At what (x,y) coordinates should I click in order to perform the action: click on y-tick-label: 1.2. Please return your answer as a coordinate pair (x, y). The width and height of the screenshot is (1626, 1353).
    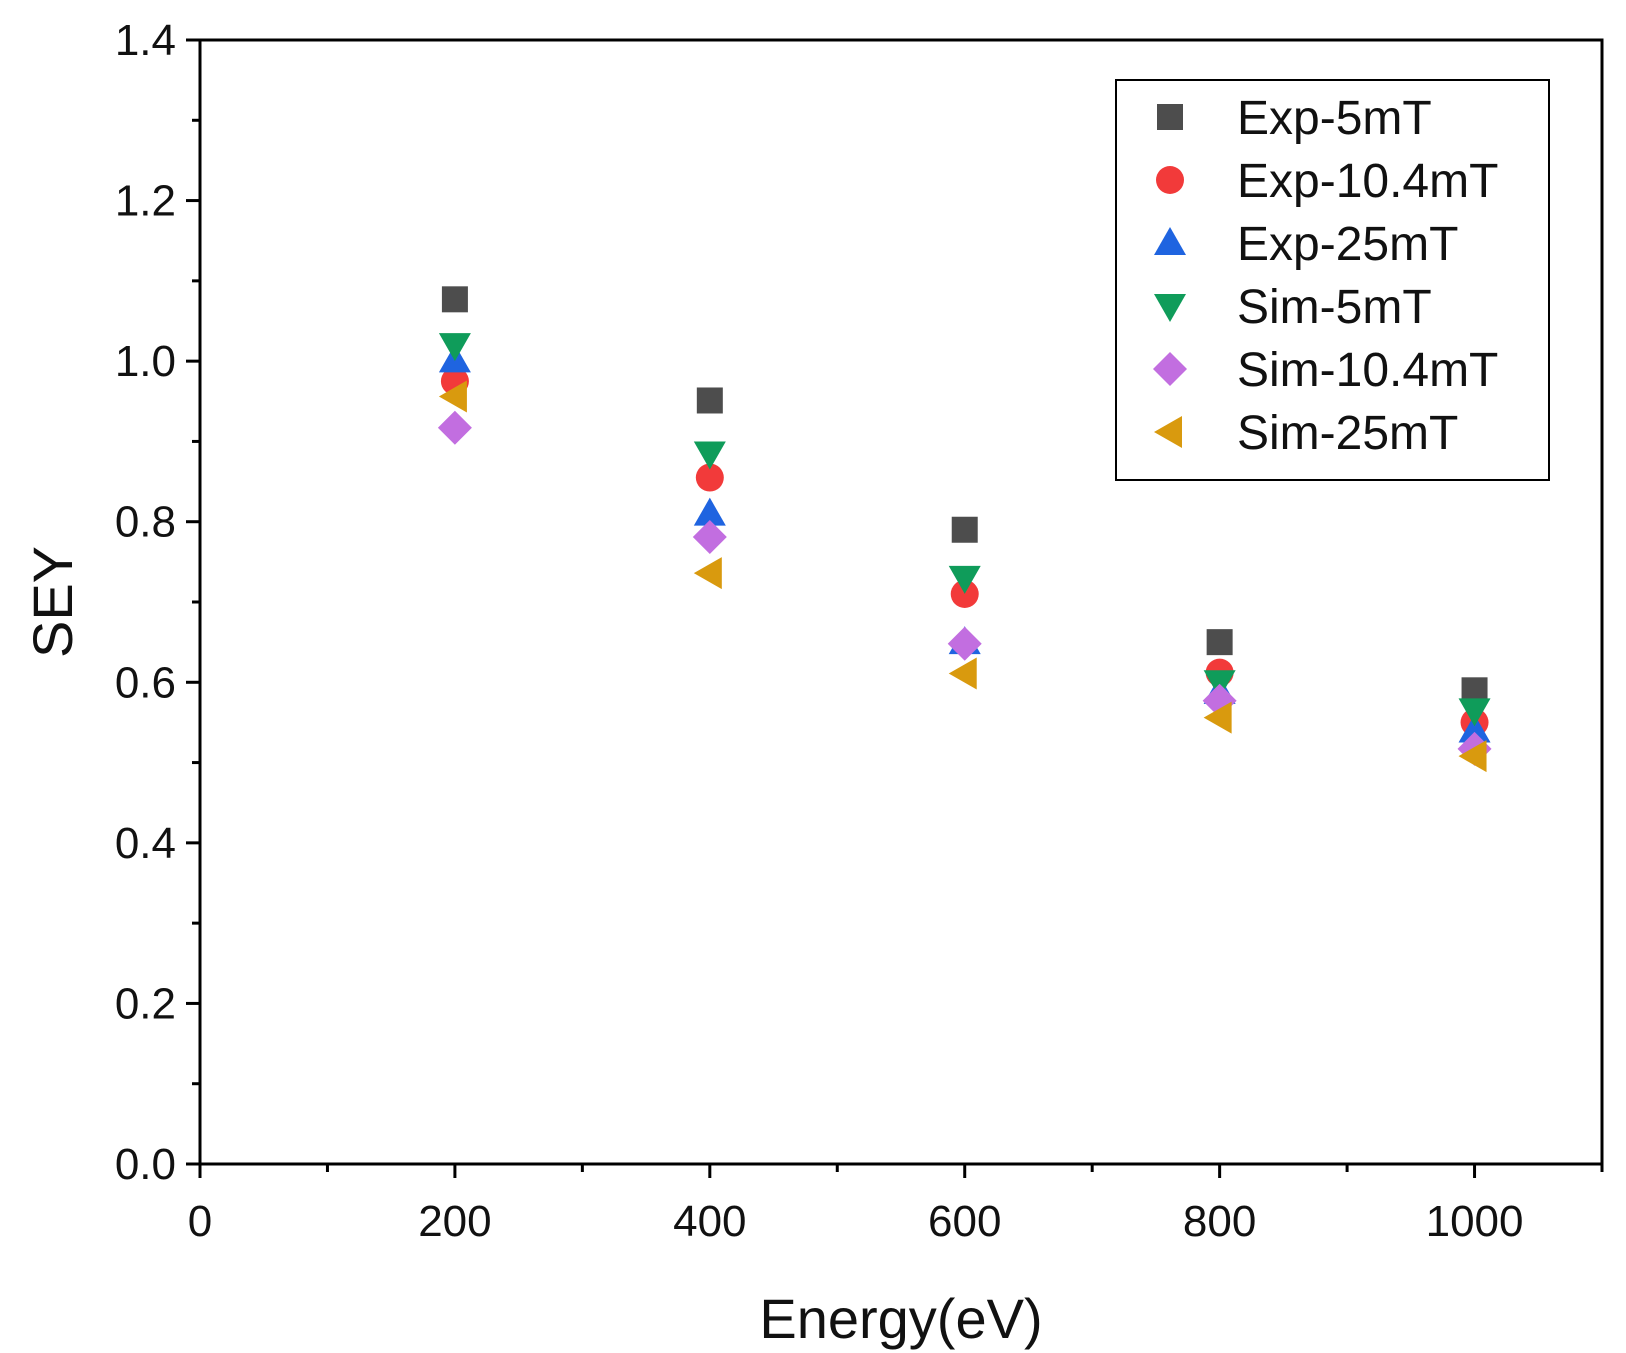
    Looking at the image, I should click on (145, 201).